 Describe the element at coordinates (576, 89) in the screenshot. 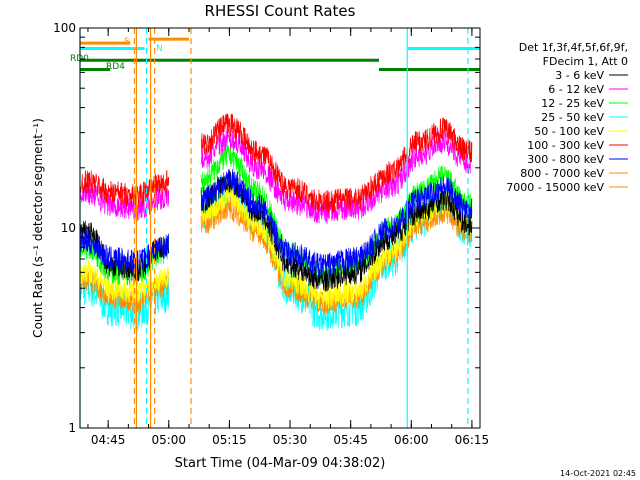

I see `legend-entry-label: 6 - 12 keV` at that location.